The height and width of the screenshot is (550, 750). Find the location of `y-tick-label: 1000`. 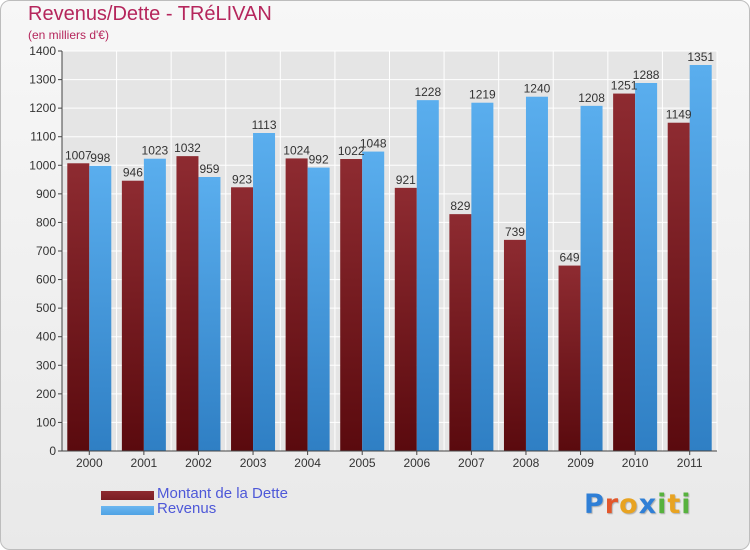

y-tick-label: 1000 is located at coordinates (42, 165).